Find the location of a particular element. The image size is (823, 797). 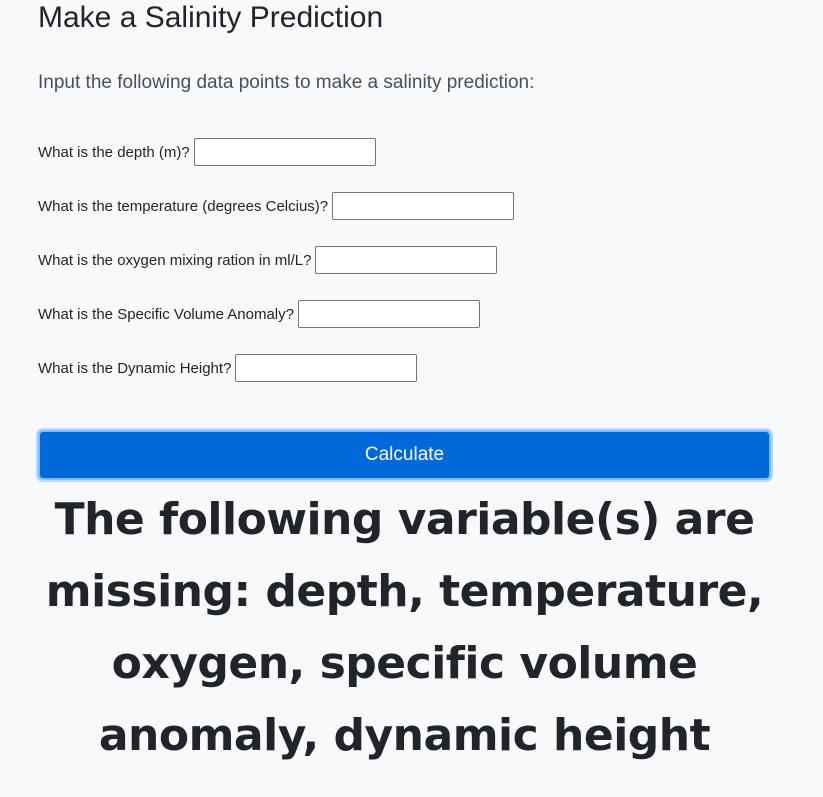

depth-row: What is the depth (m)? is located at coordinates (207, 152).